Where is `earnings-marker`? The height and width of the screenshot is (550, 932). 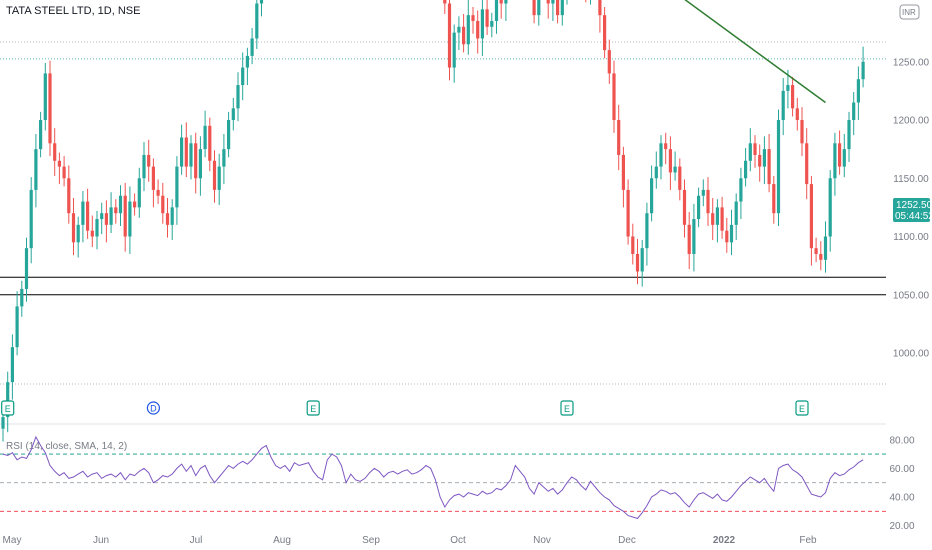
earnings-marker is located at coordinates (8, 408).